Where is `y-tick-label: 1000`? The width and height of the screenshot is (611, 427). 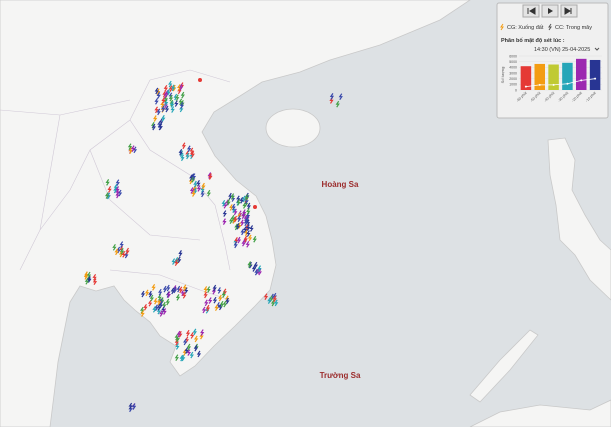 y-tick-label: 1000 is located at coordinates (513, 85).